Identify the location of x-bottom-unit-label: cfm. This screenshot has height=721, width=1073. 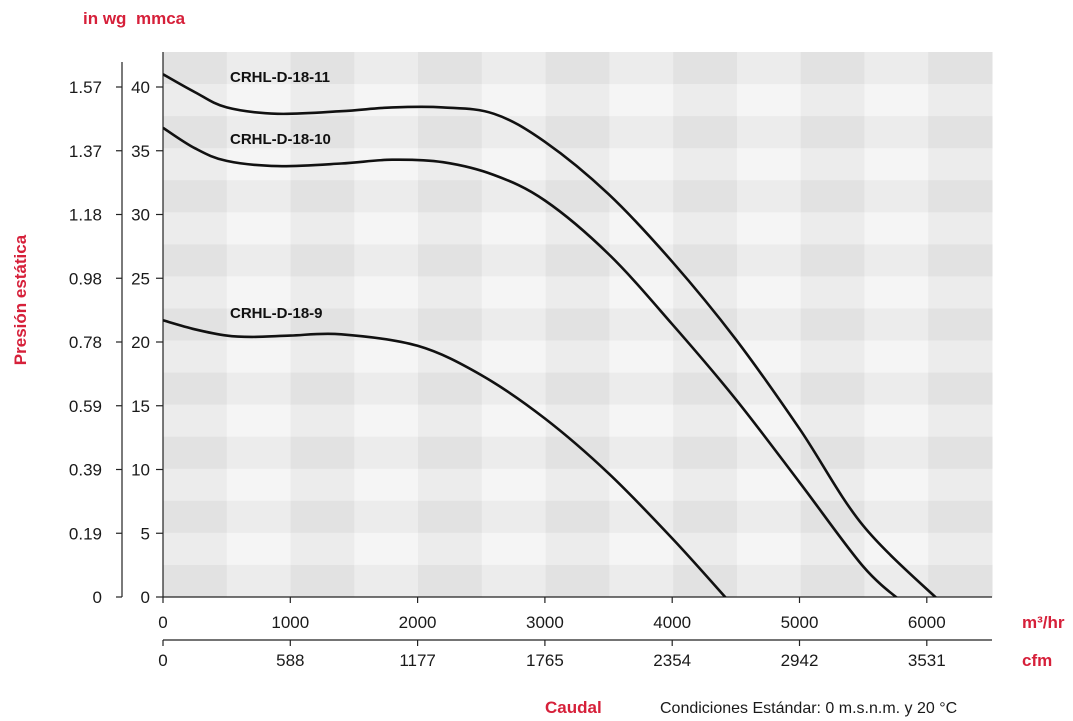
(1037, 660).